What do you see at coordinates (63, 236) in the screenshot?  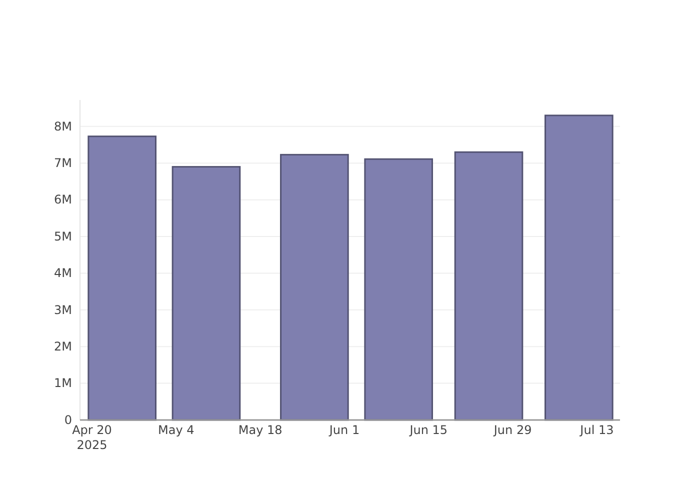 I see `y-tick-label: 5M` at bounding box center [63, 236].